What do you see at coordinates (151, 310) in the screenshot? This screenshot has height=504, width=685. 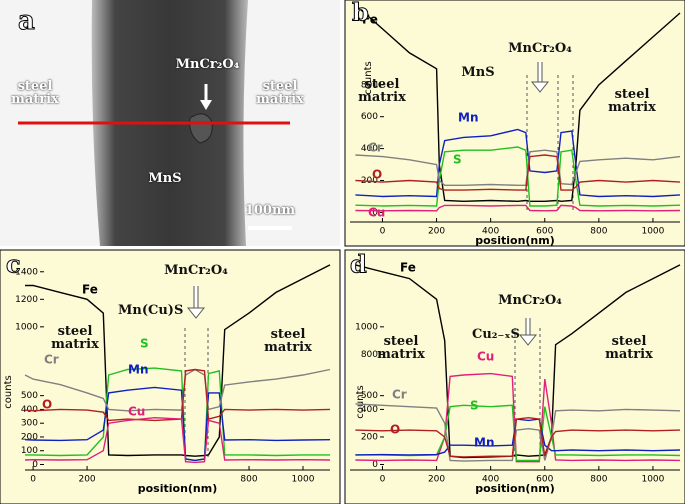 I see `annotation: Mn(Cu)S` at bounding box center [151, 310].